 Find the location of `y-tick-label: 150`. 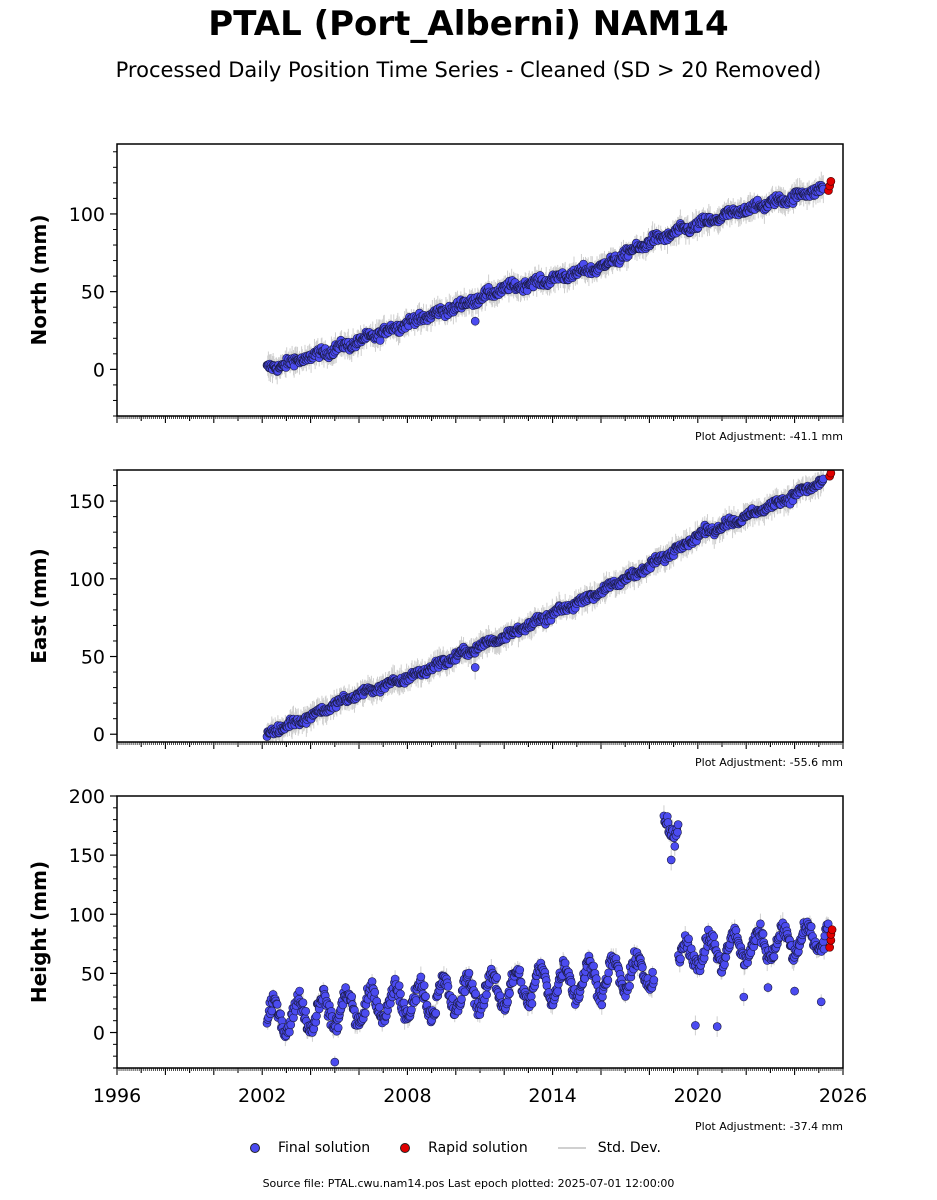

y-tick-label: 150 is located at coordinates (87, 502).